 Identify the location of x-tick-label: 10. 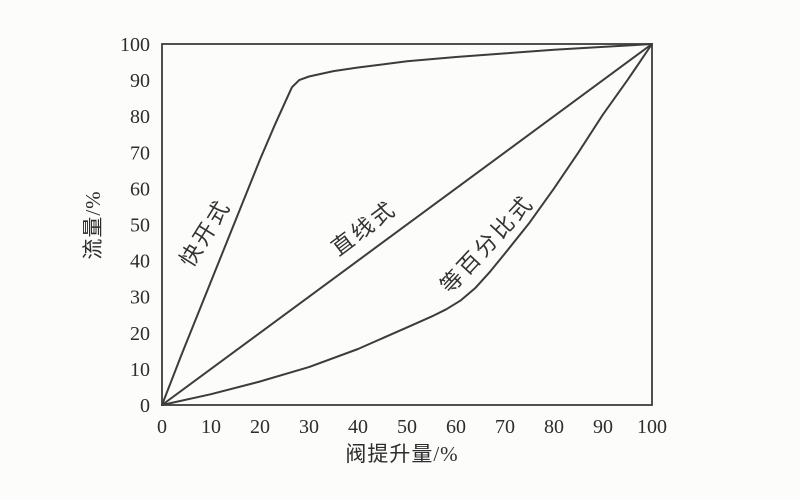
(211, 427).